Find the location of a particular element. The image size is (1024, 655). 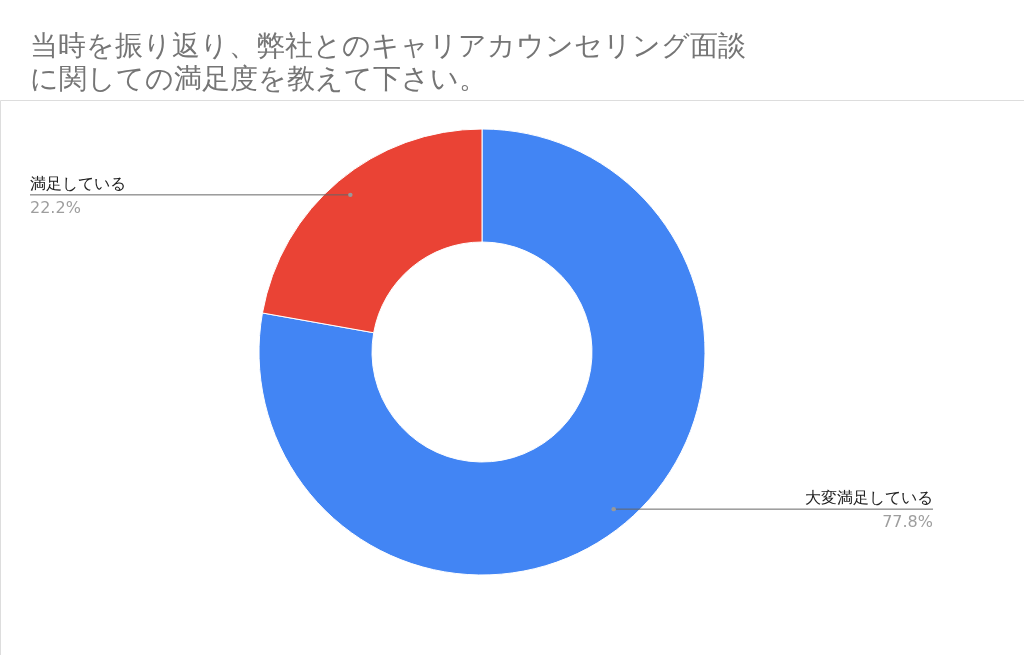

chart-title: 当時を振り返り、弊社とのキャリアカウンセリング面談に関しての満足度を教えて下さい。 is located at coordinates (388, 62).